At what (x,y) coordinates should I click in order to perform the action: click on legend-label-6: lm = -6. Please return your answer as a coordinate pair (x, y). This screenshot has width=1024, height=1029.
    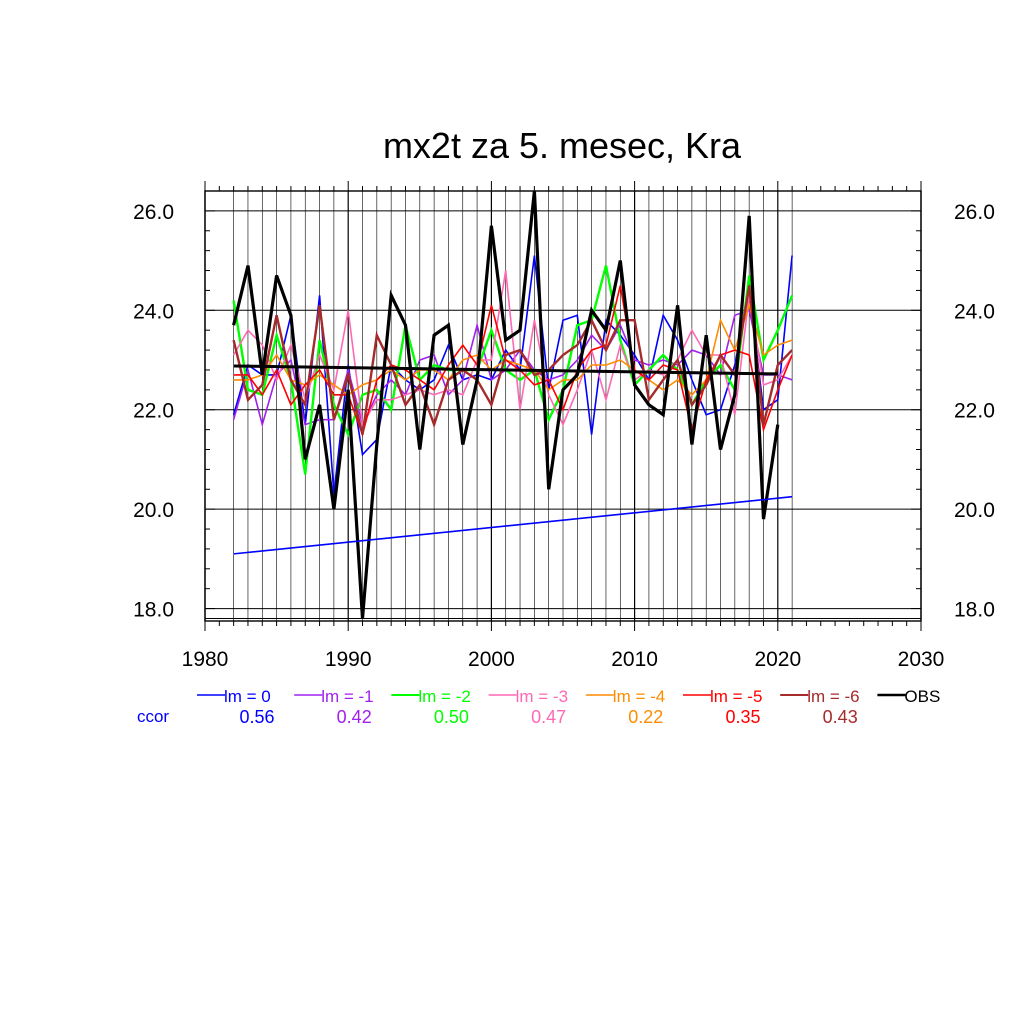
    Looking at the image, I should click on (833, 696).